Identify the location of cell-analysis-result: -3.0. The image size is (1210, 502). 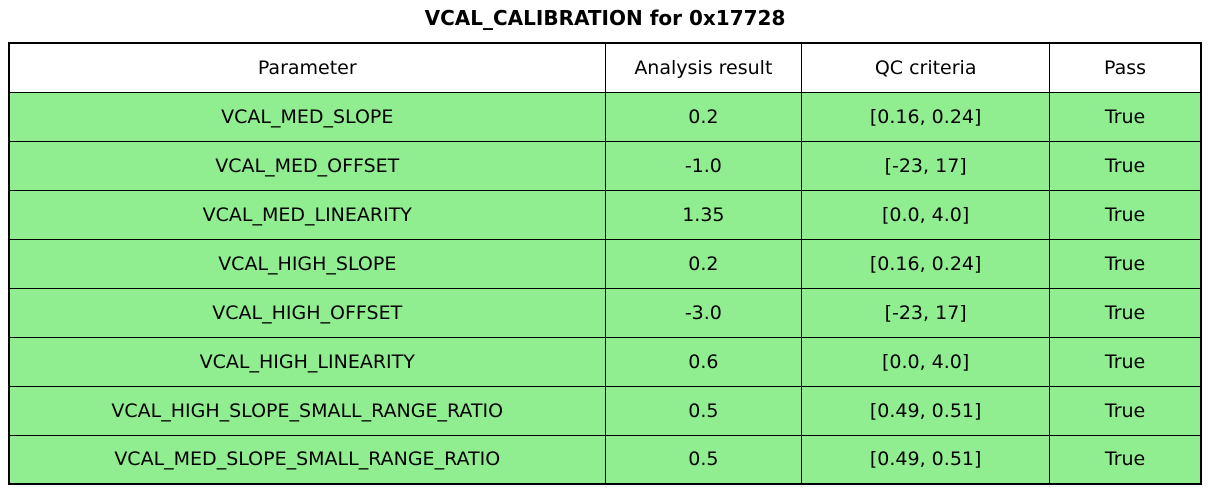
(703, 312).